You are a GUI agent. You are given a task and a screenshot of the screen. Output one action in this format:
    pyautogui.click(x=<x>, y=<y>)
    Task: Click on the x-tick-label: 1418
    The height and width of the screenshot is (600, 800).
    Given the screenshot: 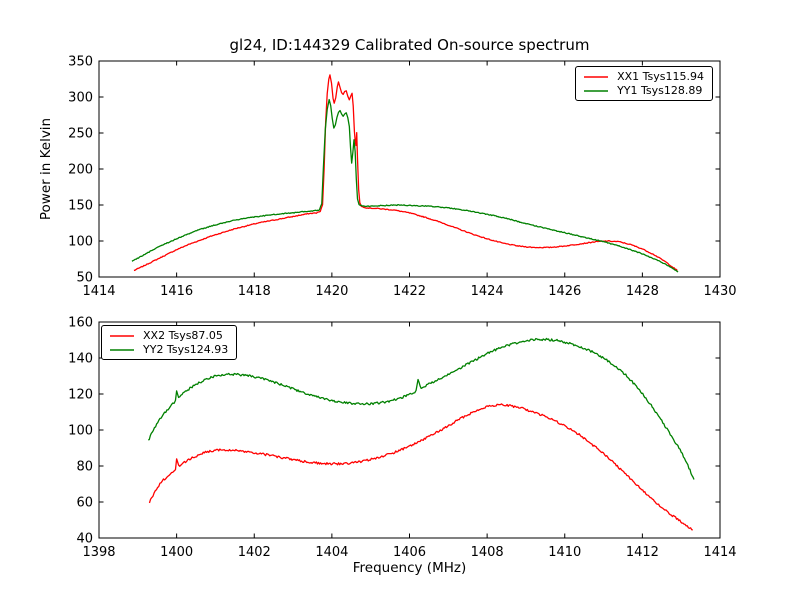 What is the action you would take?
    pyautogui.click(x=254, y=291)
    